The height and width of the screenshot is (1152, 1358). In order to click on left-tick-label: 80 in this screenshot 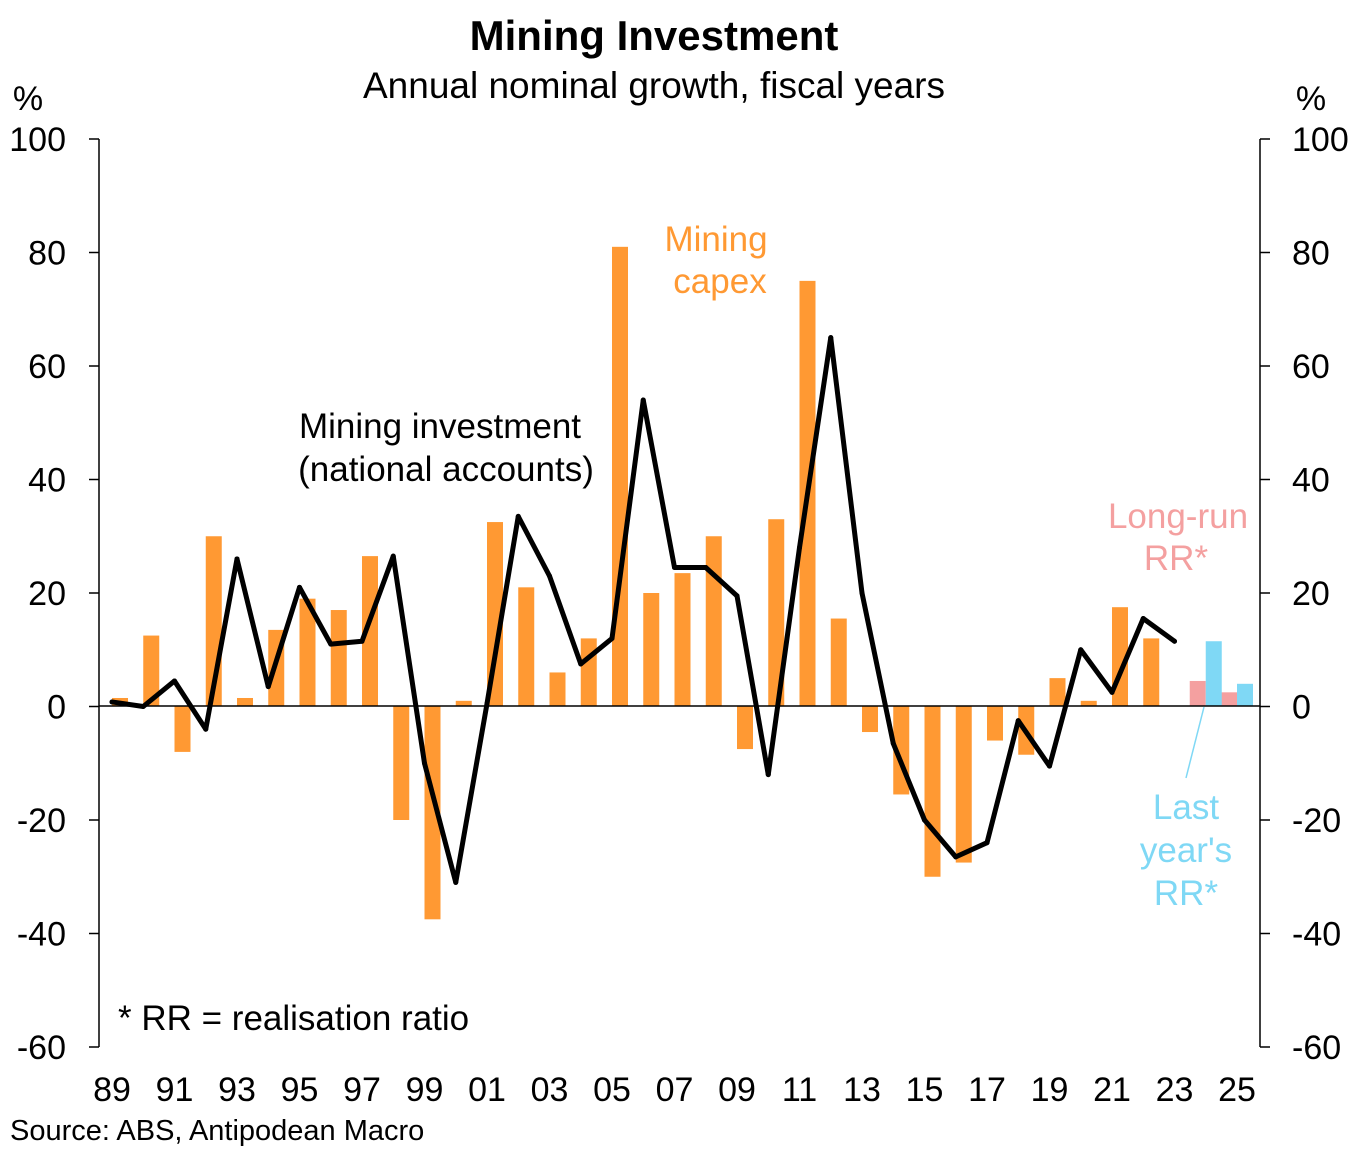, I will do `click(47, 254)`.